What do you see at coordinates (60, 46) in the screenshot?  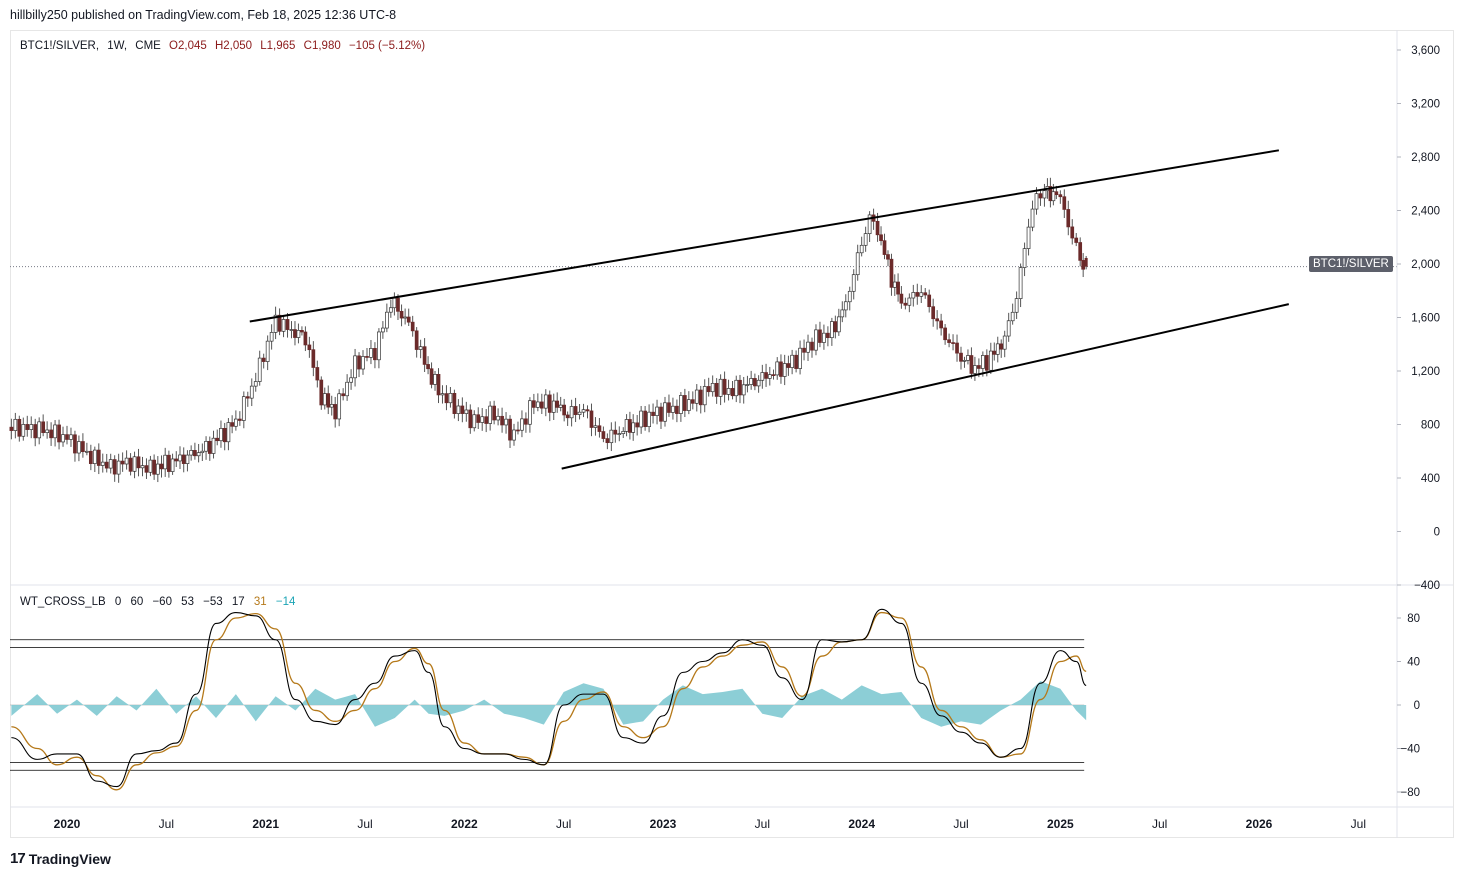 I see `legend-symbol: BTC1!/SILVER,` at bounding box center [60, 46].